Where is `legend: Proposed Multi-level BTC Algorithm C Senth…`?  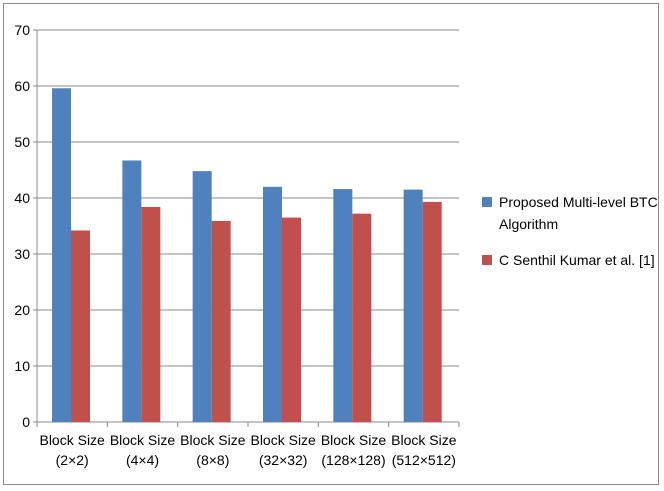
legend: Proposed Multi-level BTC Algorithm C Senth… is located at coordinates (570, 231).